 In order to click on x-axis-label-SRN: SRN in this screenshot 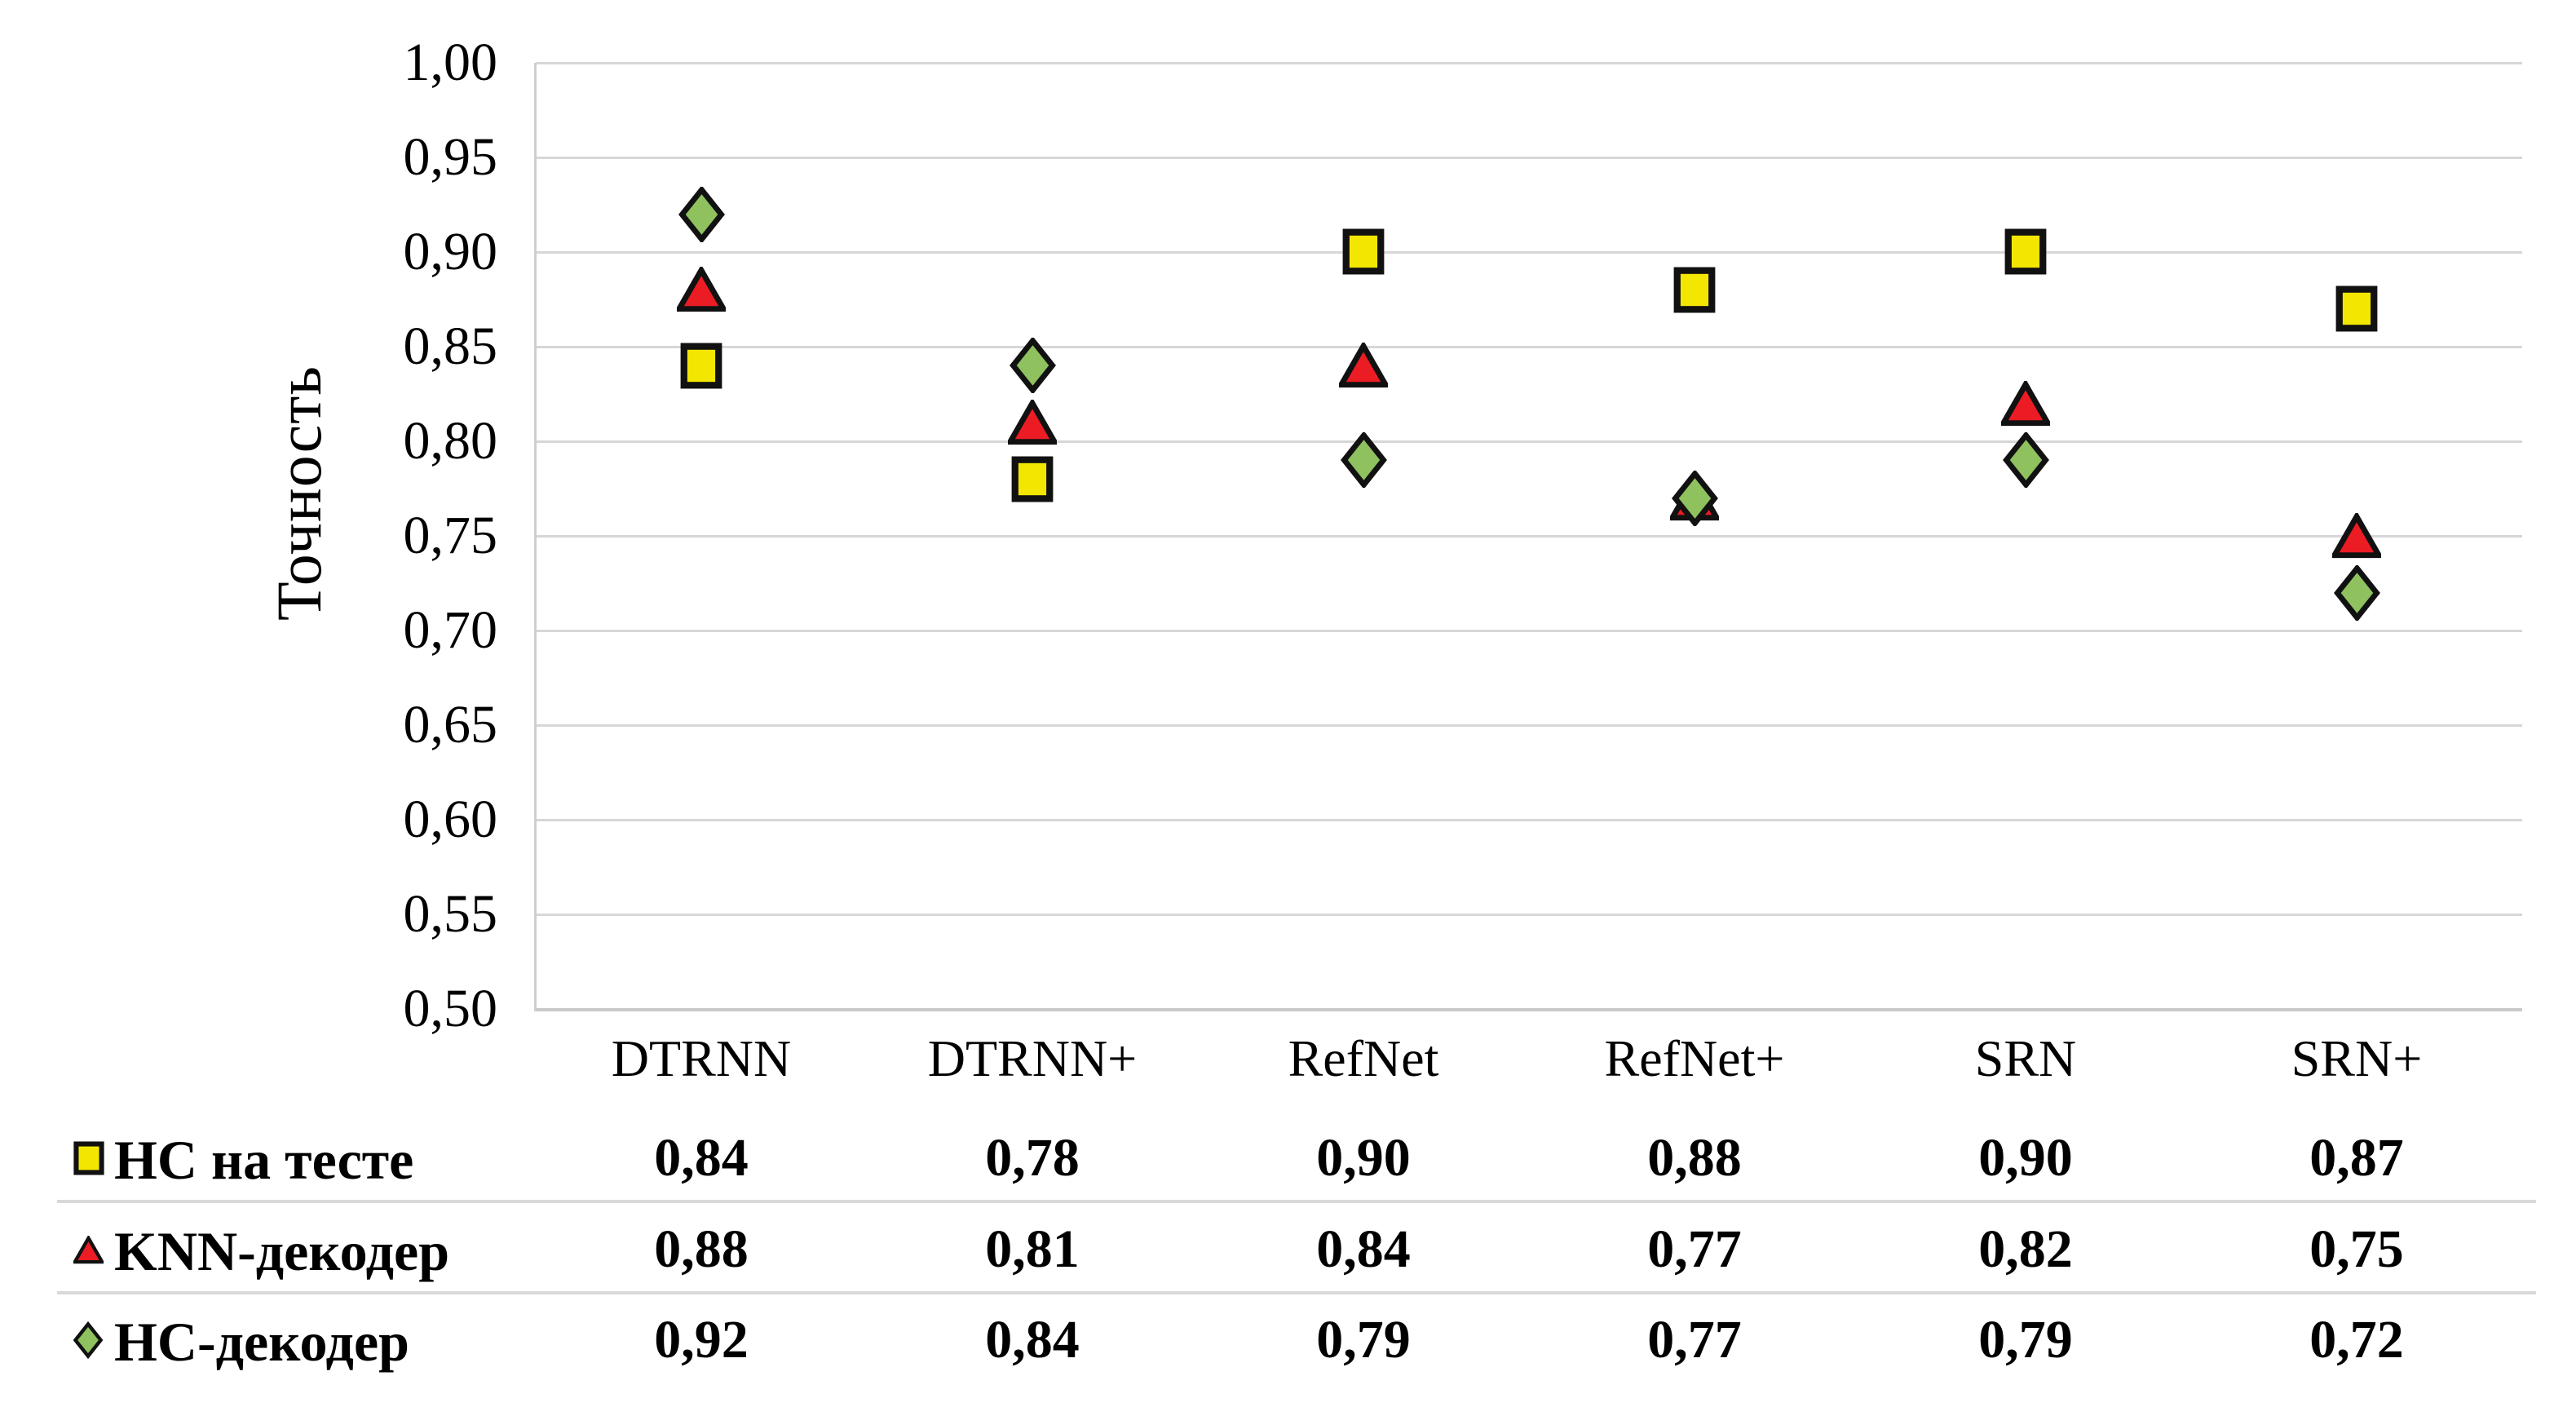, I will do `click(2025, 1058)`.